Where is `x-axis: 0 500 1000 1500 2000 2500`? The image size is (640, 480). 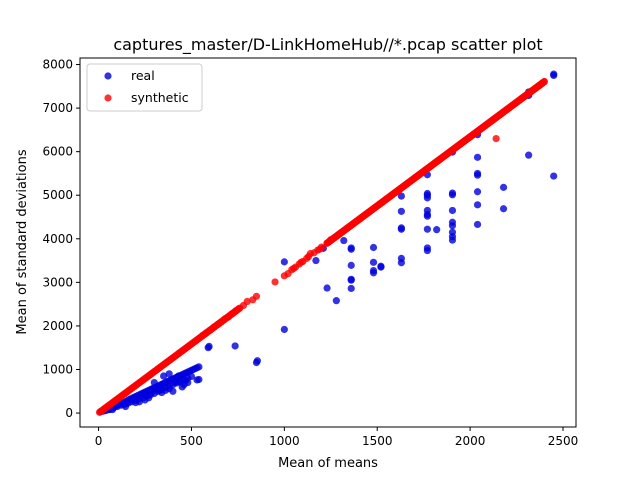
x-axis: 0 500 1000 1500 2000 2500 is located at coordinates (337, 437).